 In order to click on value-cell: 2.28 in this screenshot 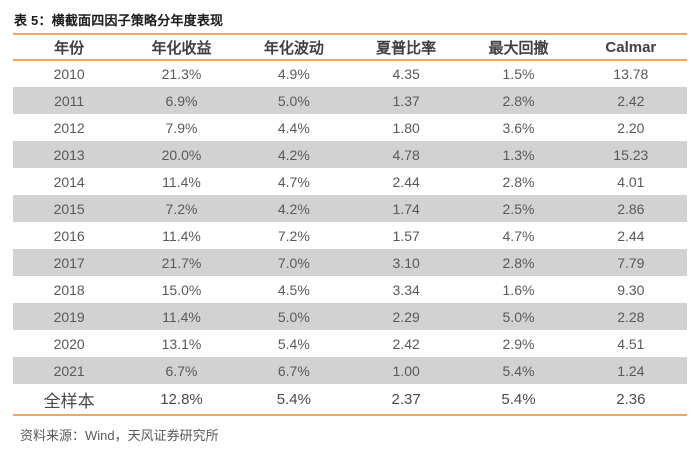, I will do `click(630, 316)`.